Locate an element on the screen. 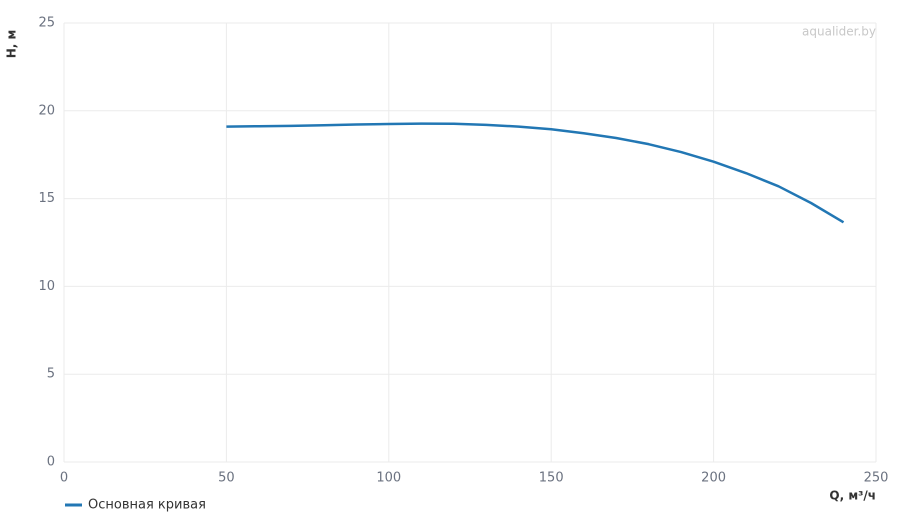 This screenshot has width=900, height=520. y-tick-label: 0 is located at coordinates (51, 462).